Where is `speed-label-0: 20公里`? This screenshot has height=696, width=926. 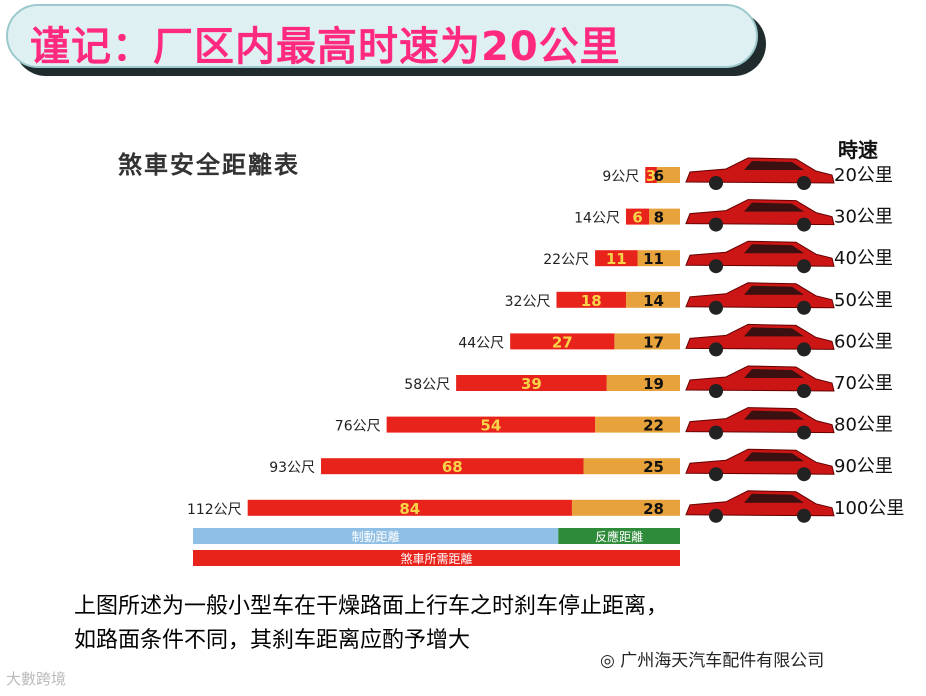
speed-label-0: 20公里 is located at coordinates (863, 175).